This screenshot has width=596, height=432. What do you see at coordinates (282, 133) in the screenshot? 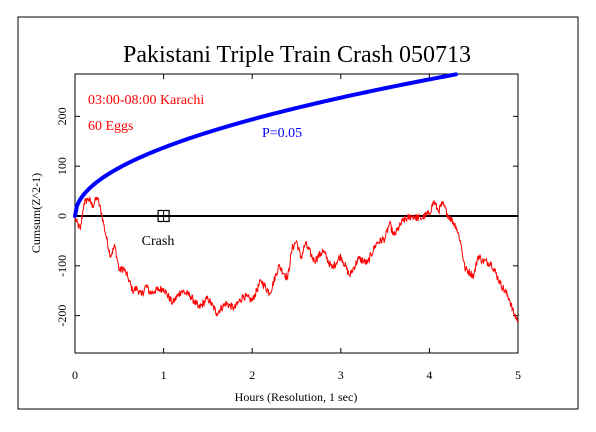
I see `annotation-probability: P=0.05` at bounding box center [282, 133].